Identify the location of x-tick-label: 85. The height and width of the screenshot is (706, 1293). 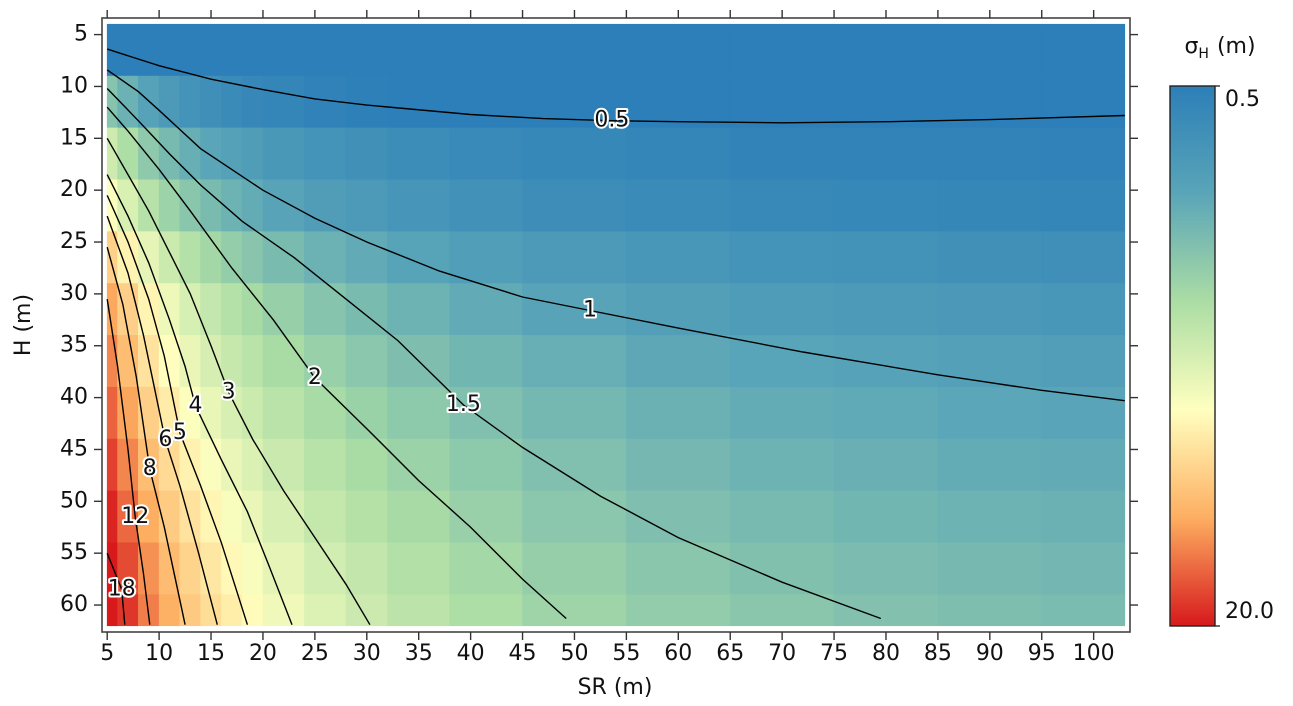
(938, 653).